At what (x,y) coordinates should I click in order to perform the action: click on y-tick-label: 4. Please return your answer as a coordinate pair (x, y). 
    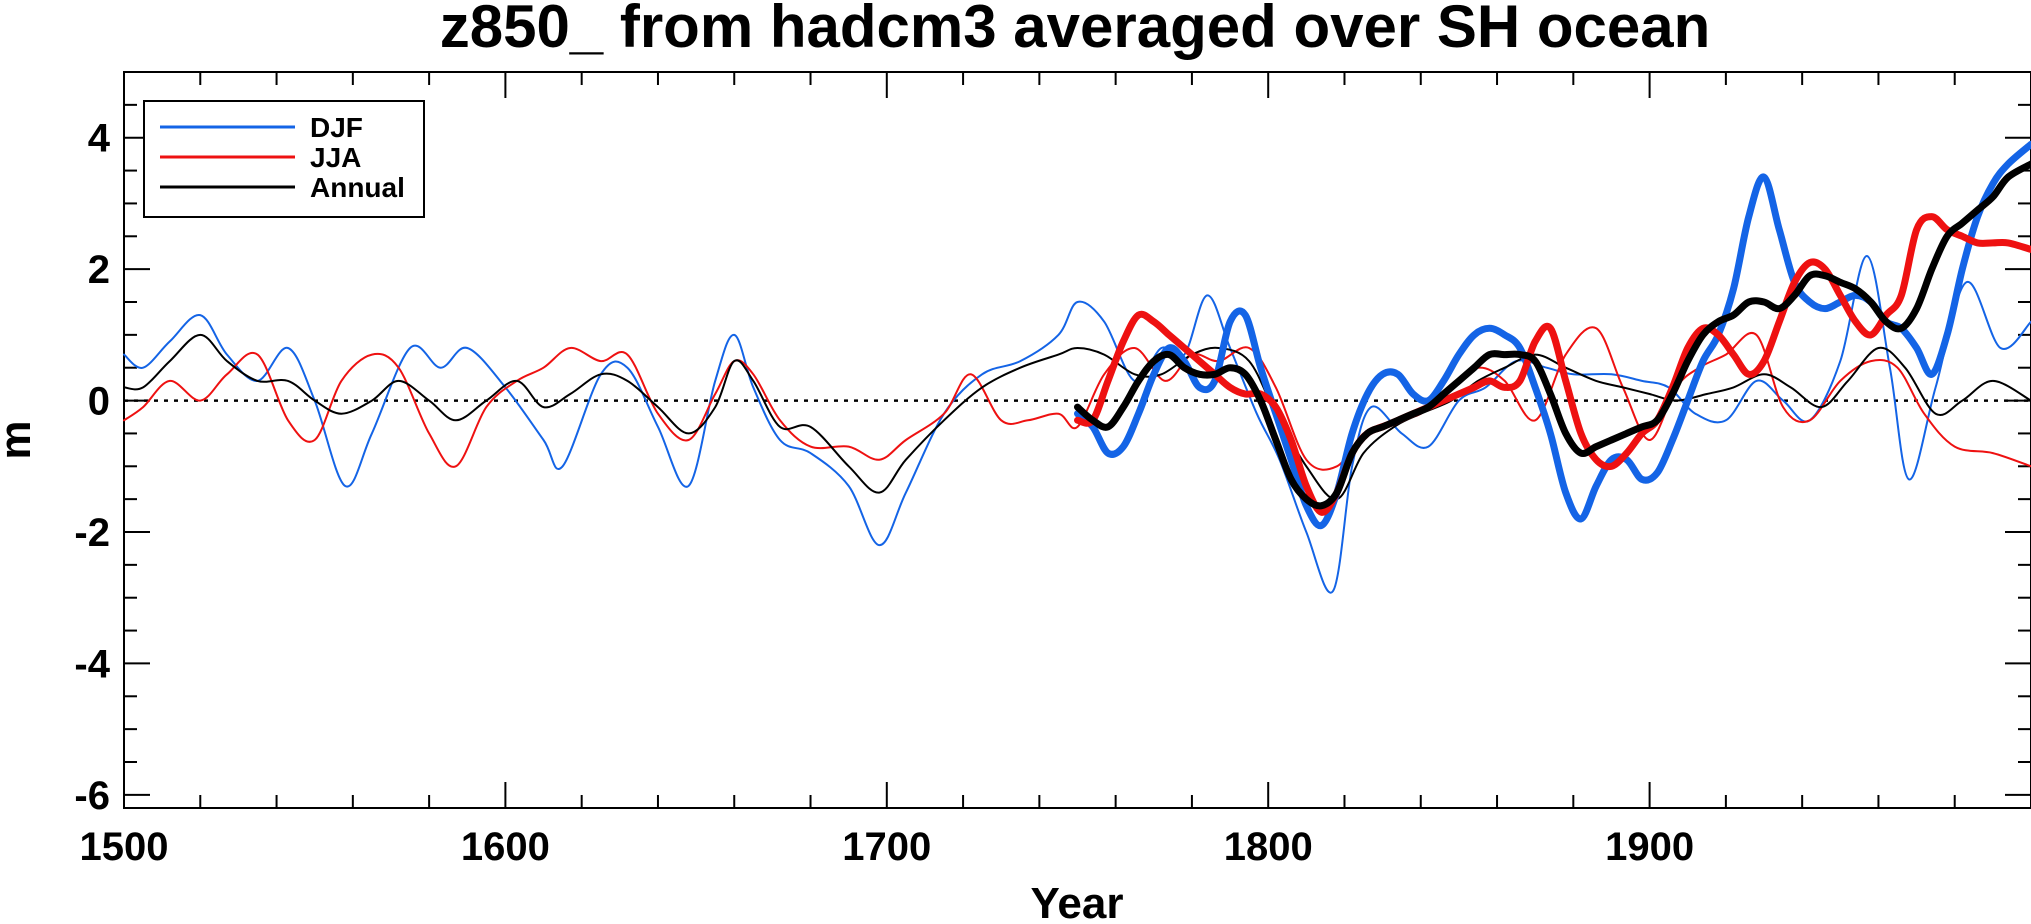
    Looking at the image, I should click on (99, 139).